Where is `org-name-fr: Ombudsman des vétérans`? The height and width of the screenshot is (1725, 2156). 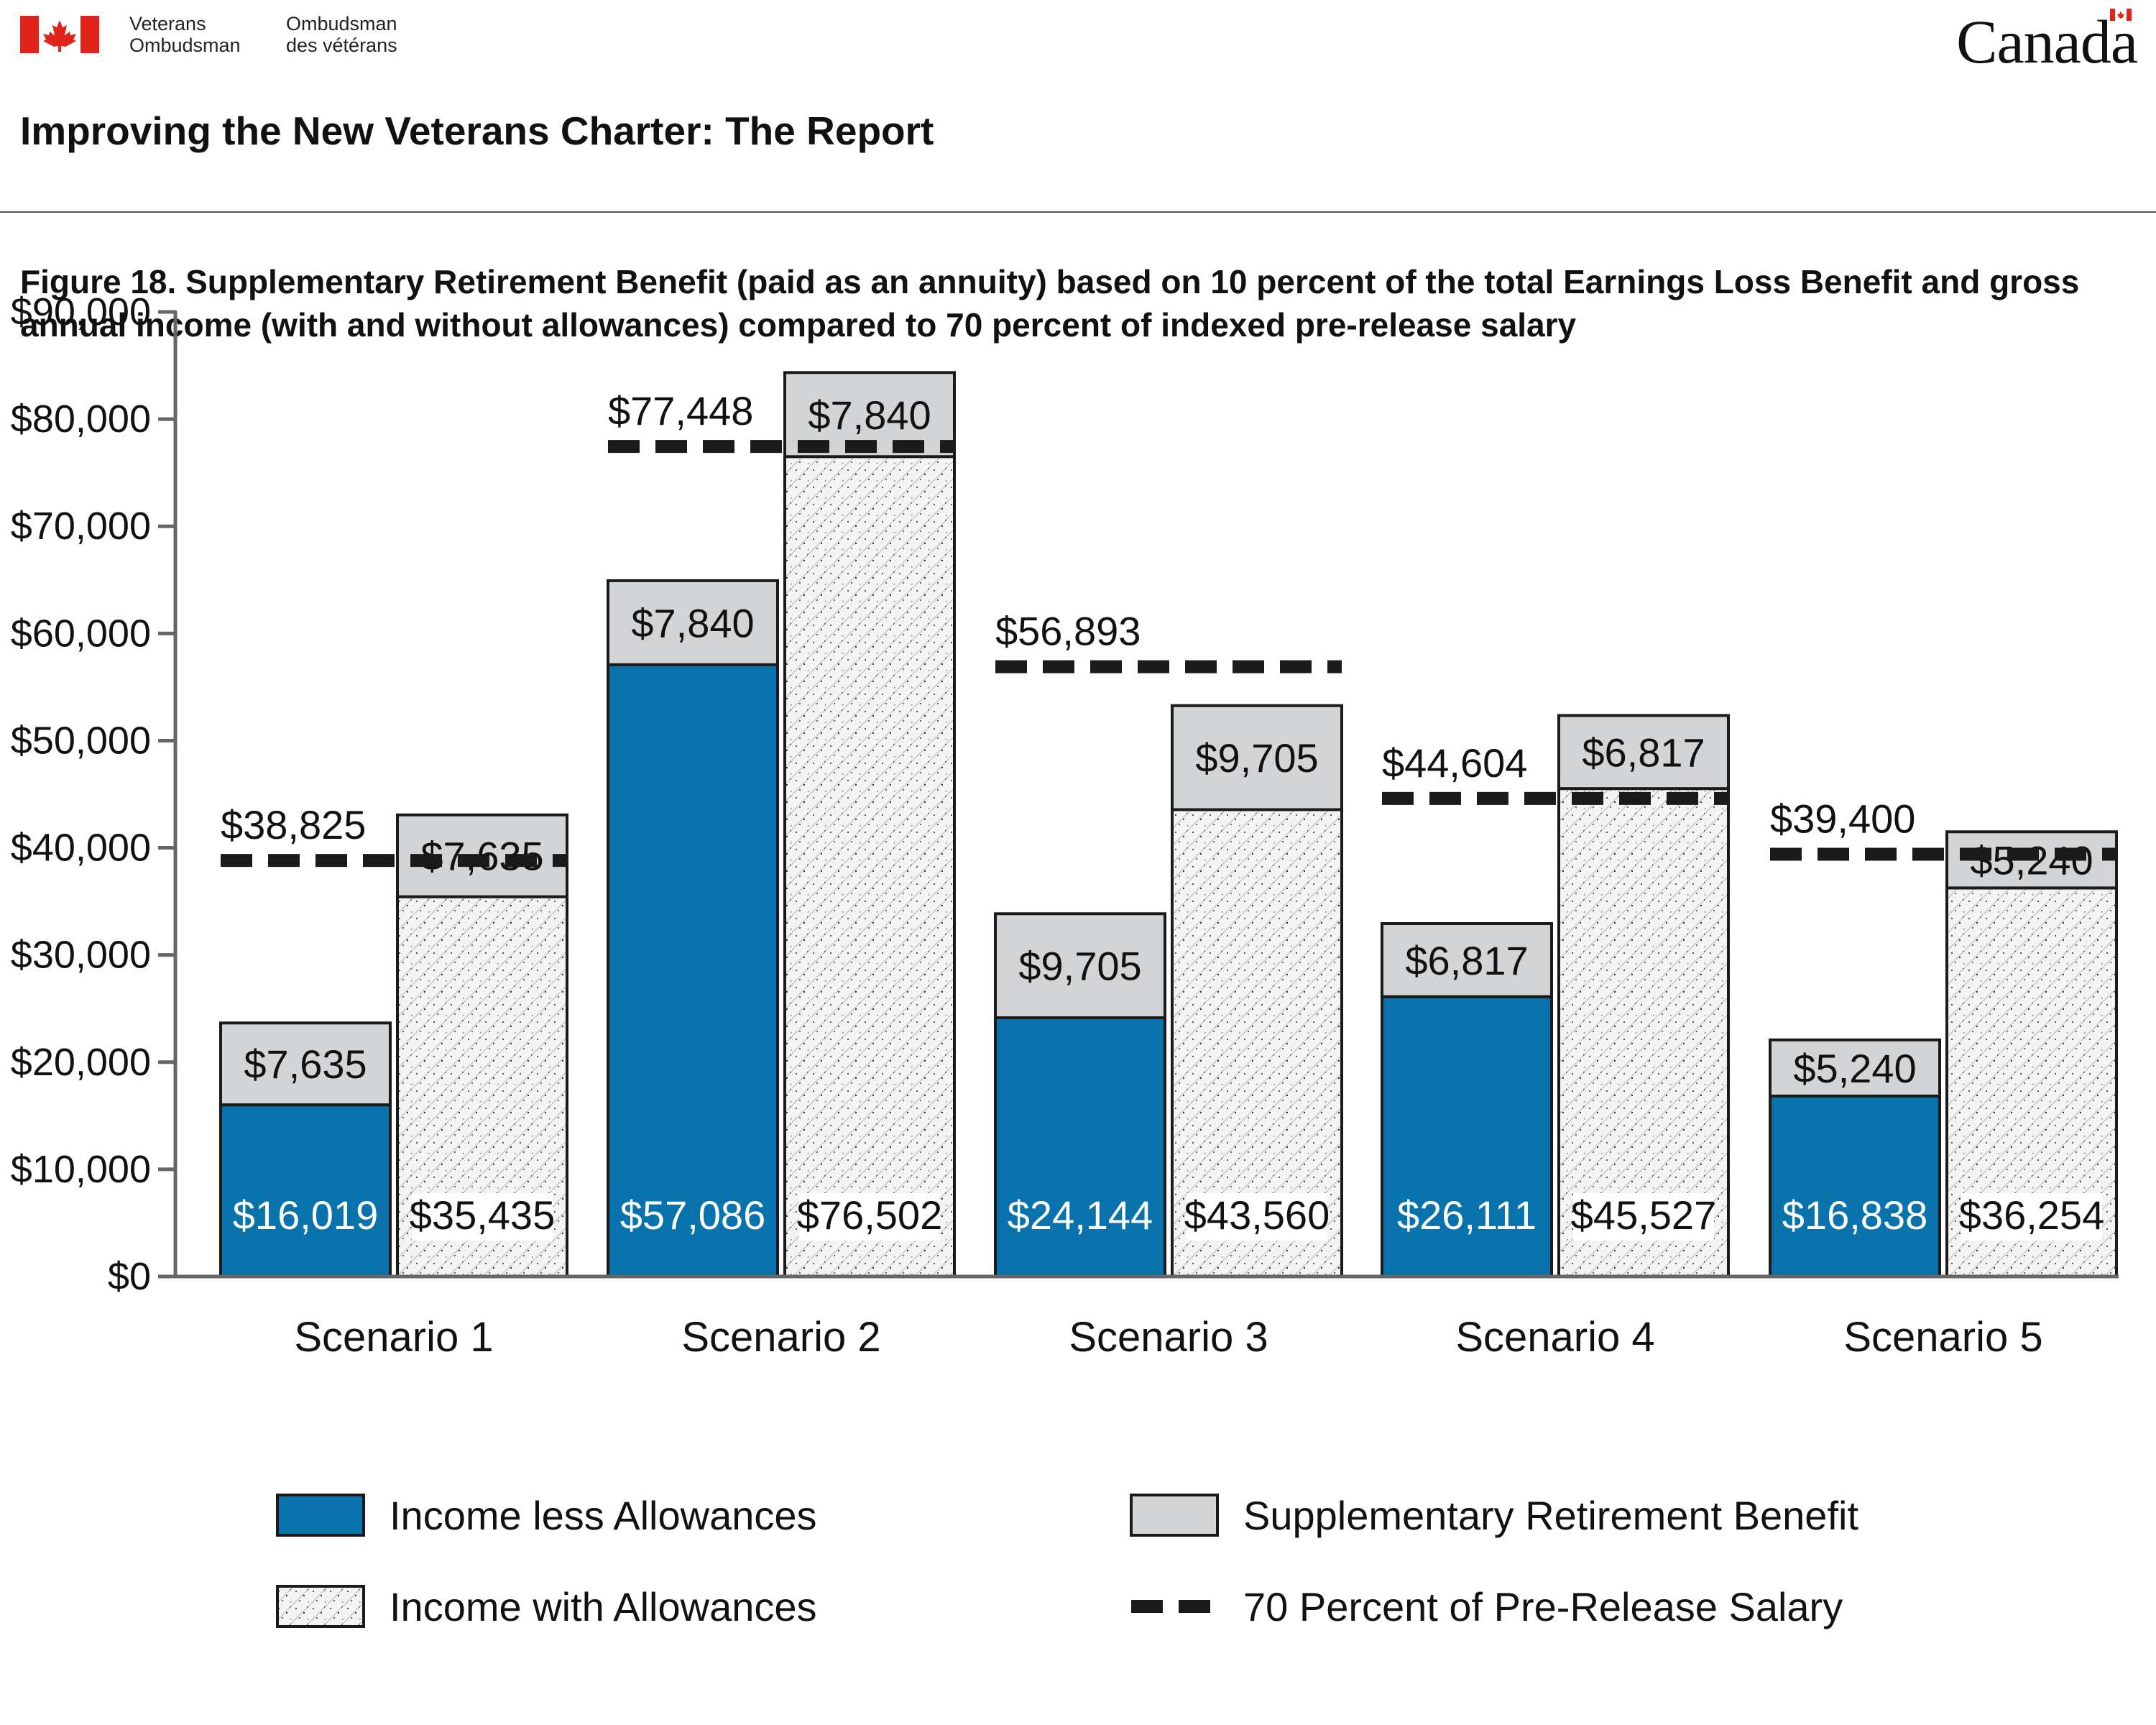 org-name-fr: Ombudsman des vétérans is located at coordinates (341, 34).